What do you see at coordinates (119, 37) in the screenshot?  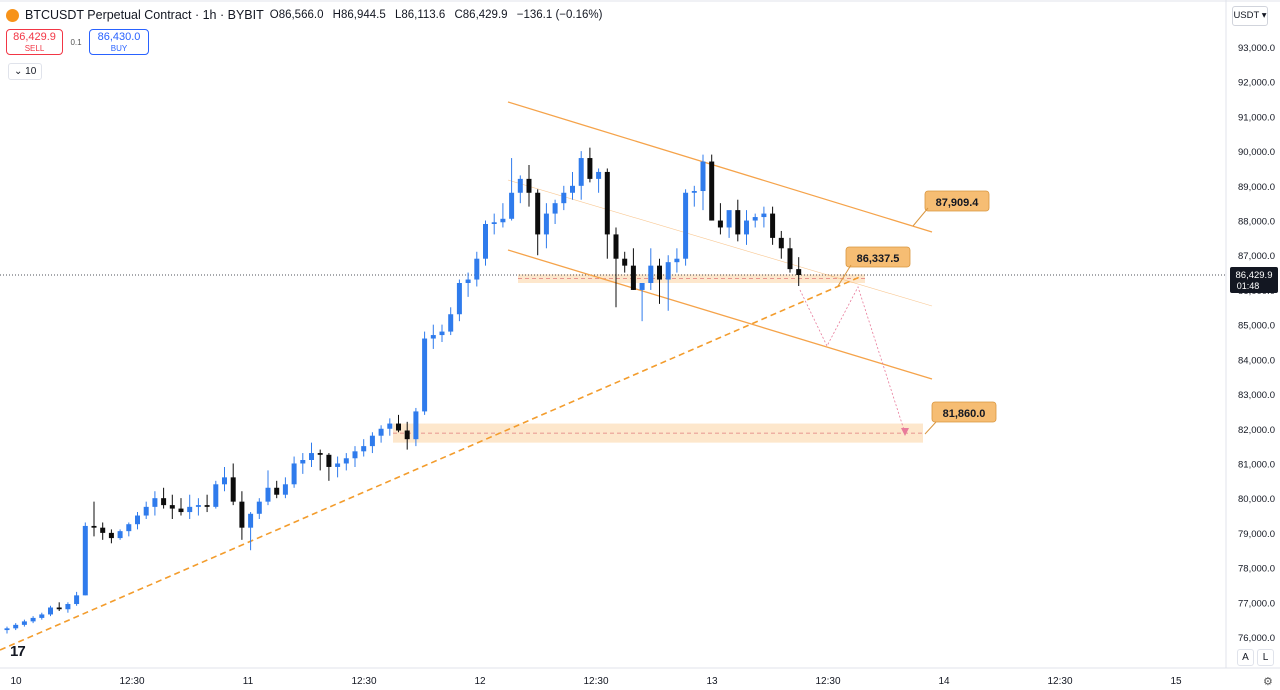 I see `buy-price: 86,430.0` at bounding box center [119, 37].